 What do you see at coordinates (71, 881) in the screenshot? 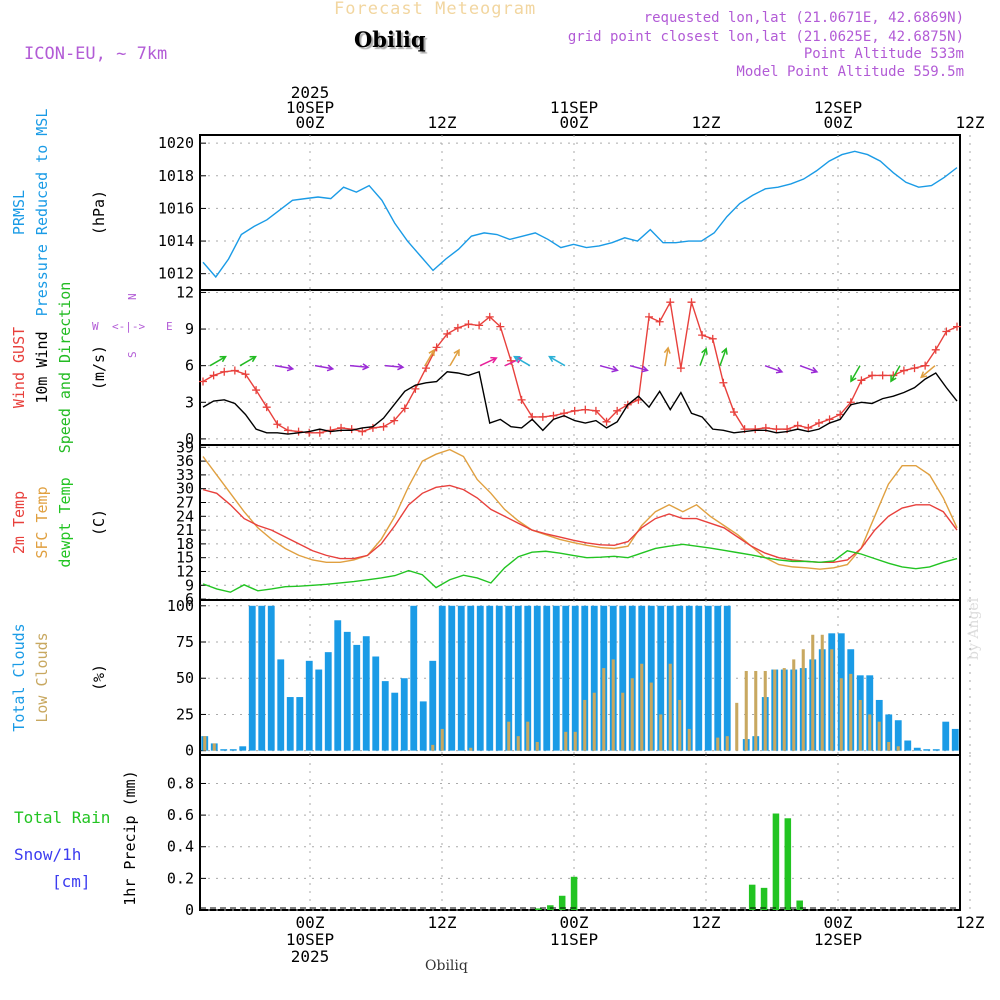
I see `panel-label-precip: [cm]` at bounding box center [71, 881].